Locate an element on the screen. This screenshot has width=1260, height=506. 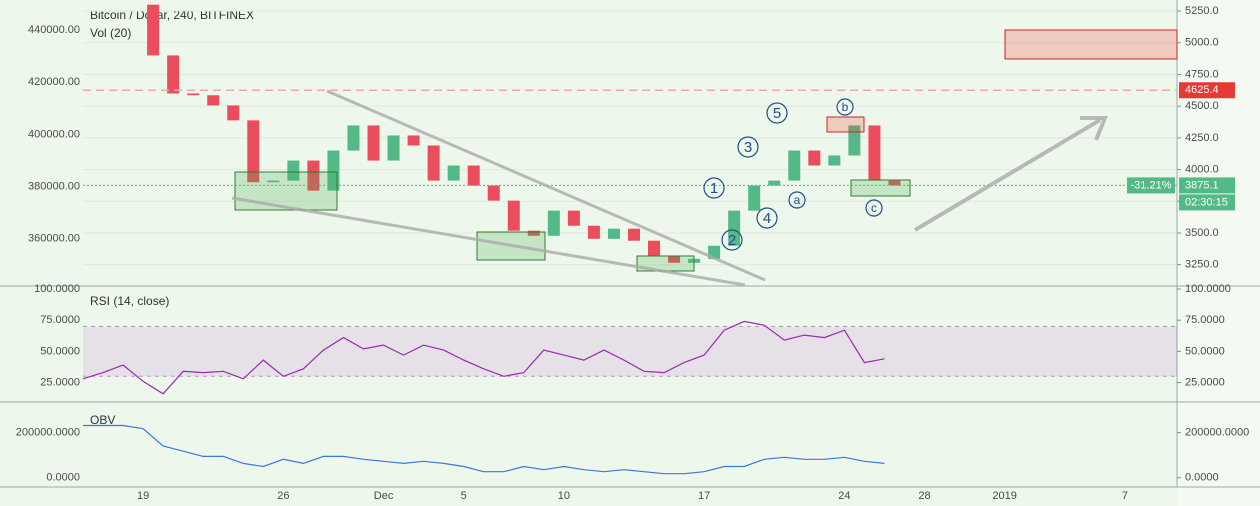
y-tick-label: 5000.0 is located at coordinates (1202, 43).